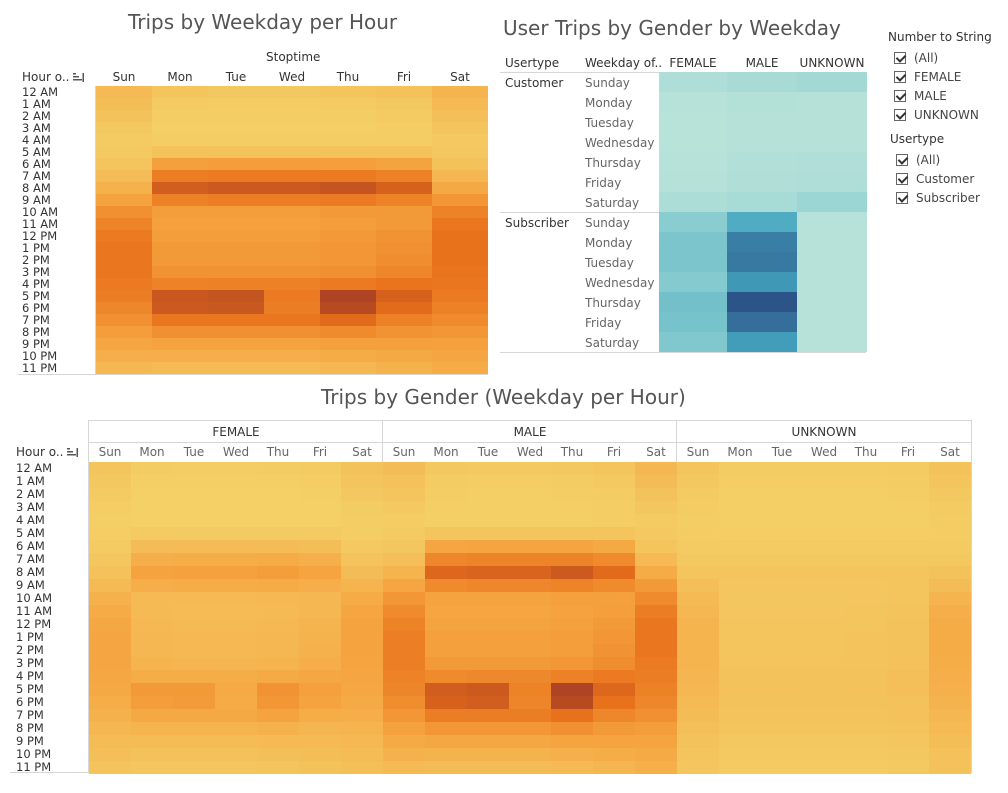 Image resolution: width=1008 pixels, height=793 pixels. I want to click on chart3-row-label: 2 AM, so click(30, 494).